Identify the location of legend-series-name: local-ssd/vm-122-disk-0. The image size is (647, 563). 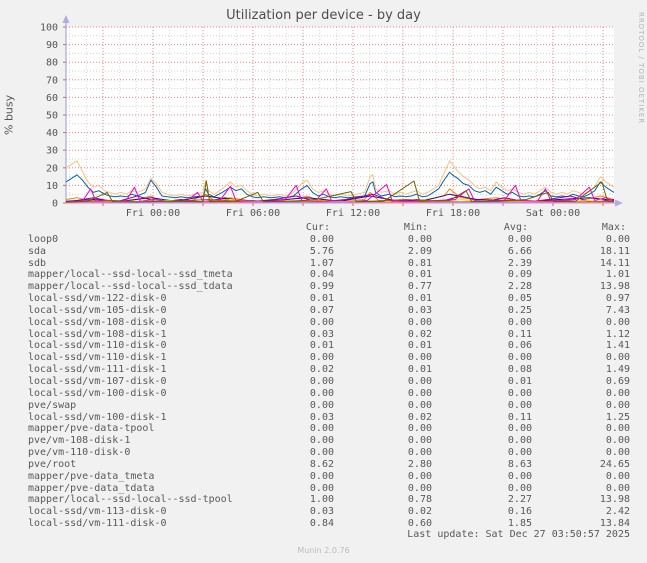
(97, 299).